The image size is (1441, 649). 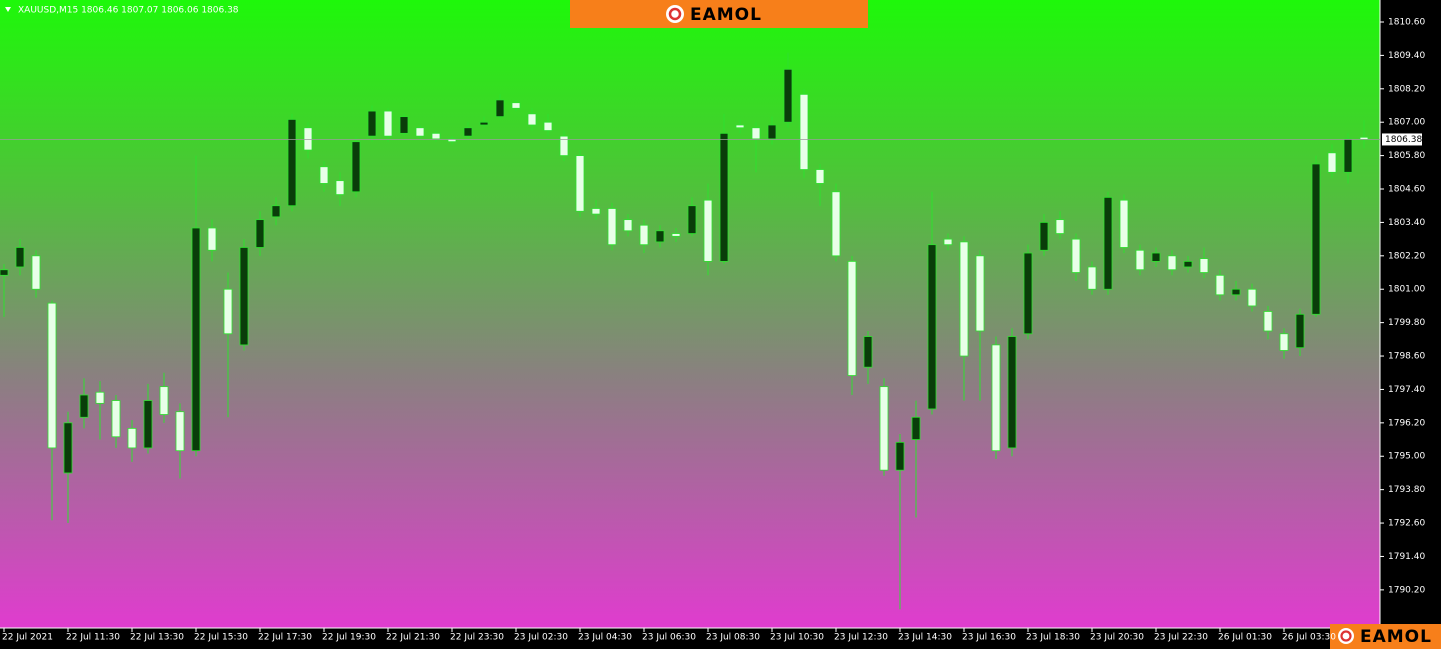 I want to click on y-tick-label: 1801.00, so click(x=1406, y=290).